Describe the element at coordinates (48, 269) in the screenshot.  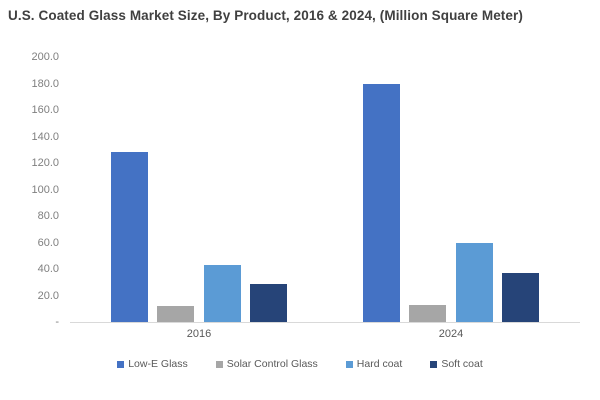
I see `y-tick-label: 40.0` at that location.